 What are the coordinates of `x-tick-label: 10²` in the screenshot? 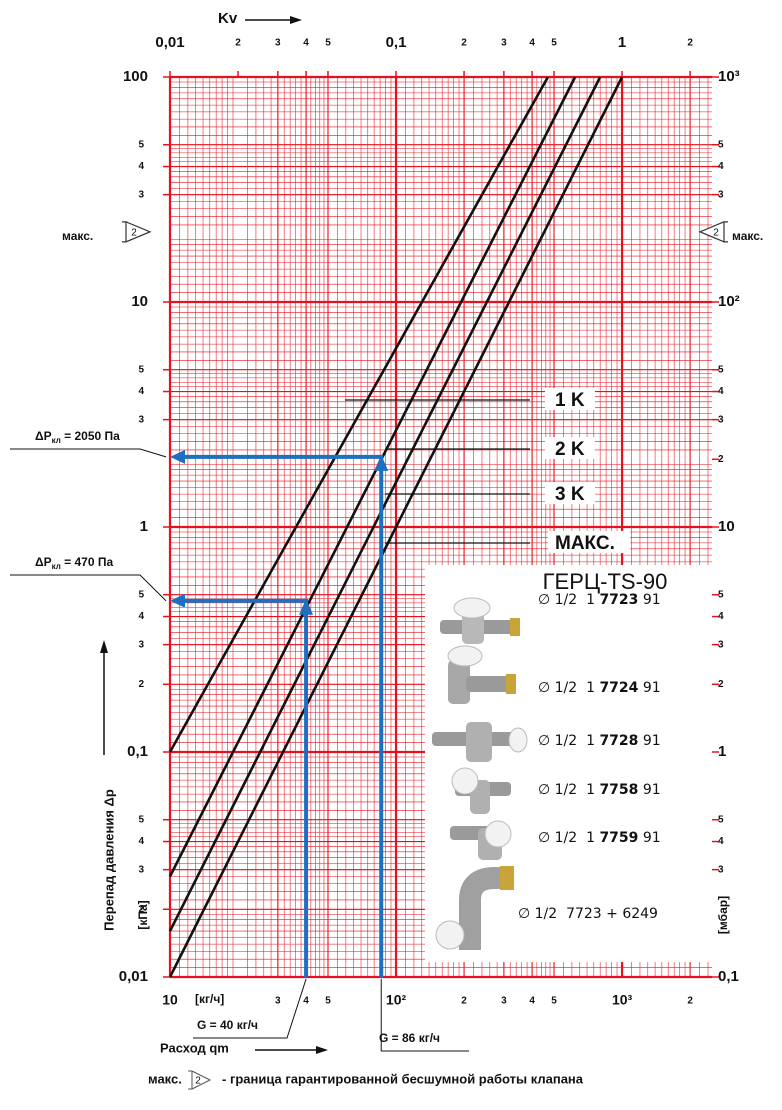 It's located at (396, 1000).